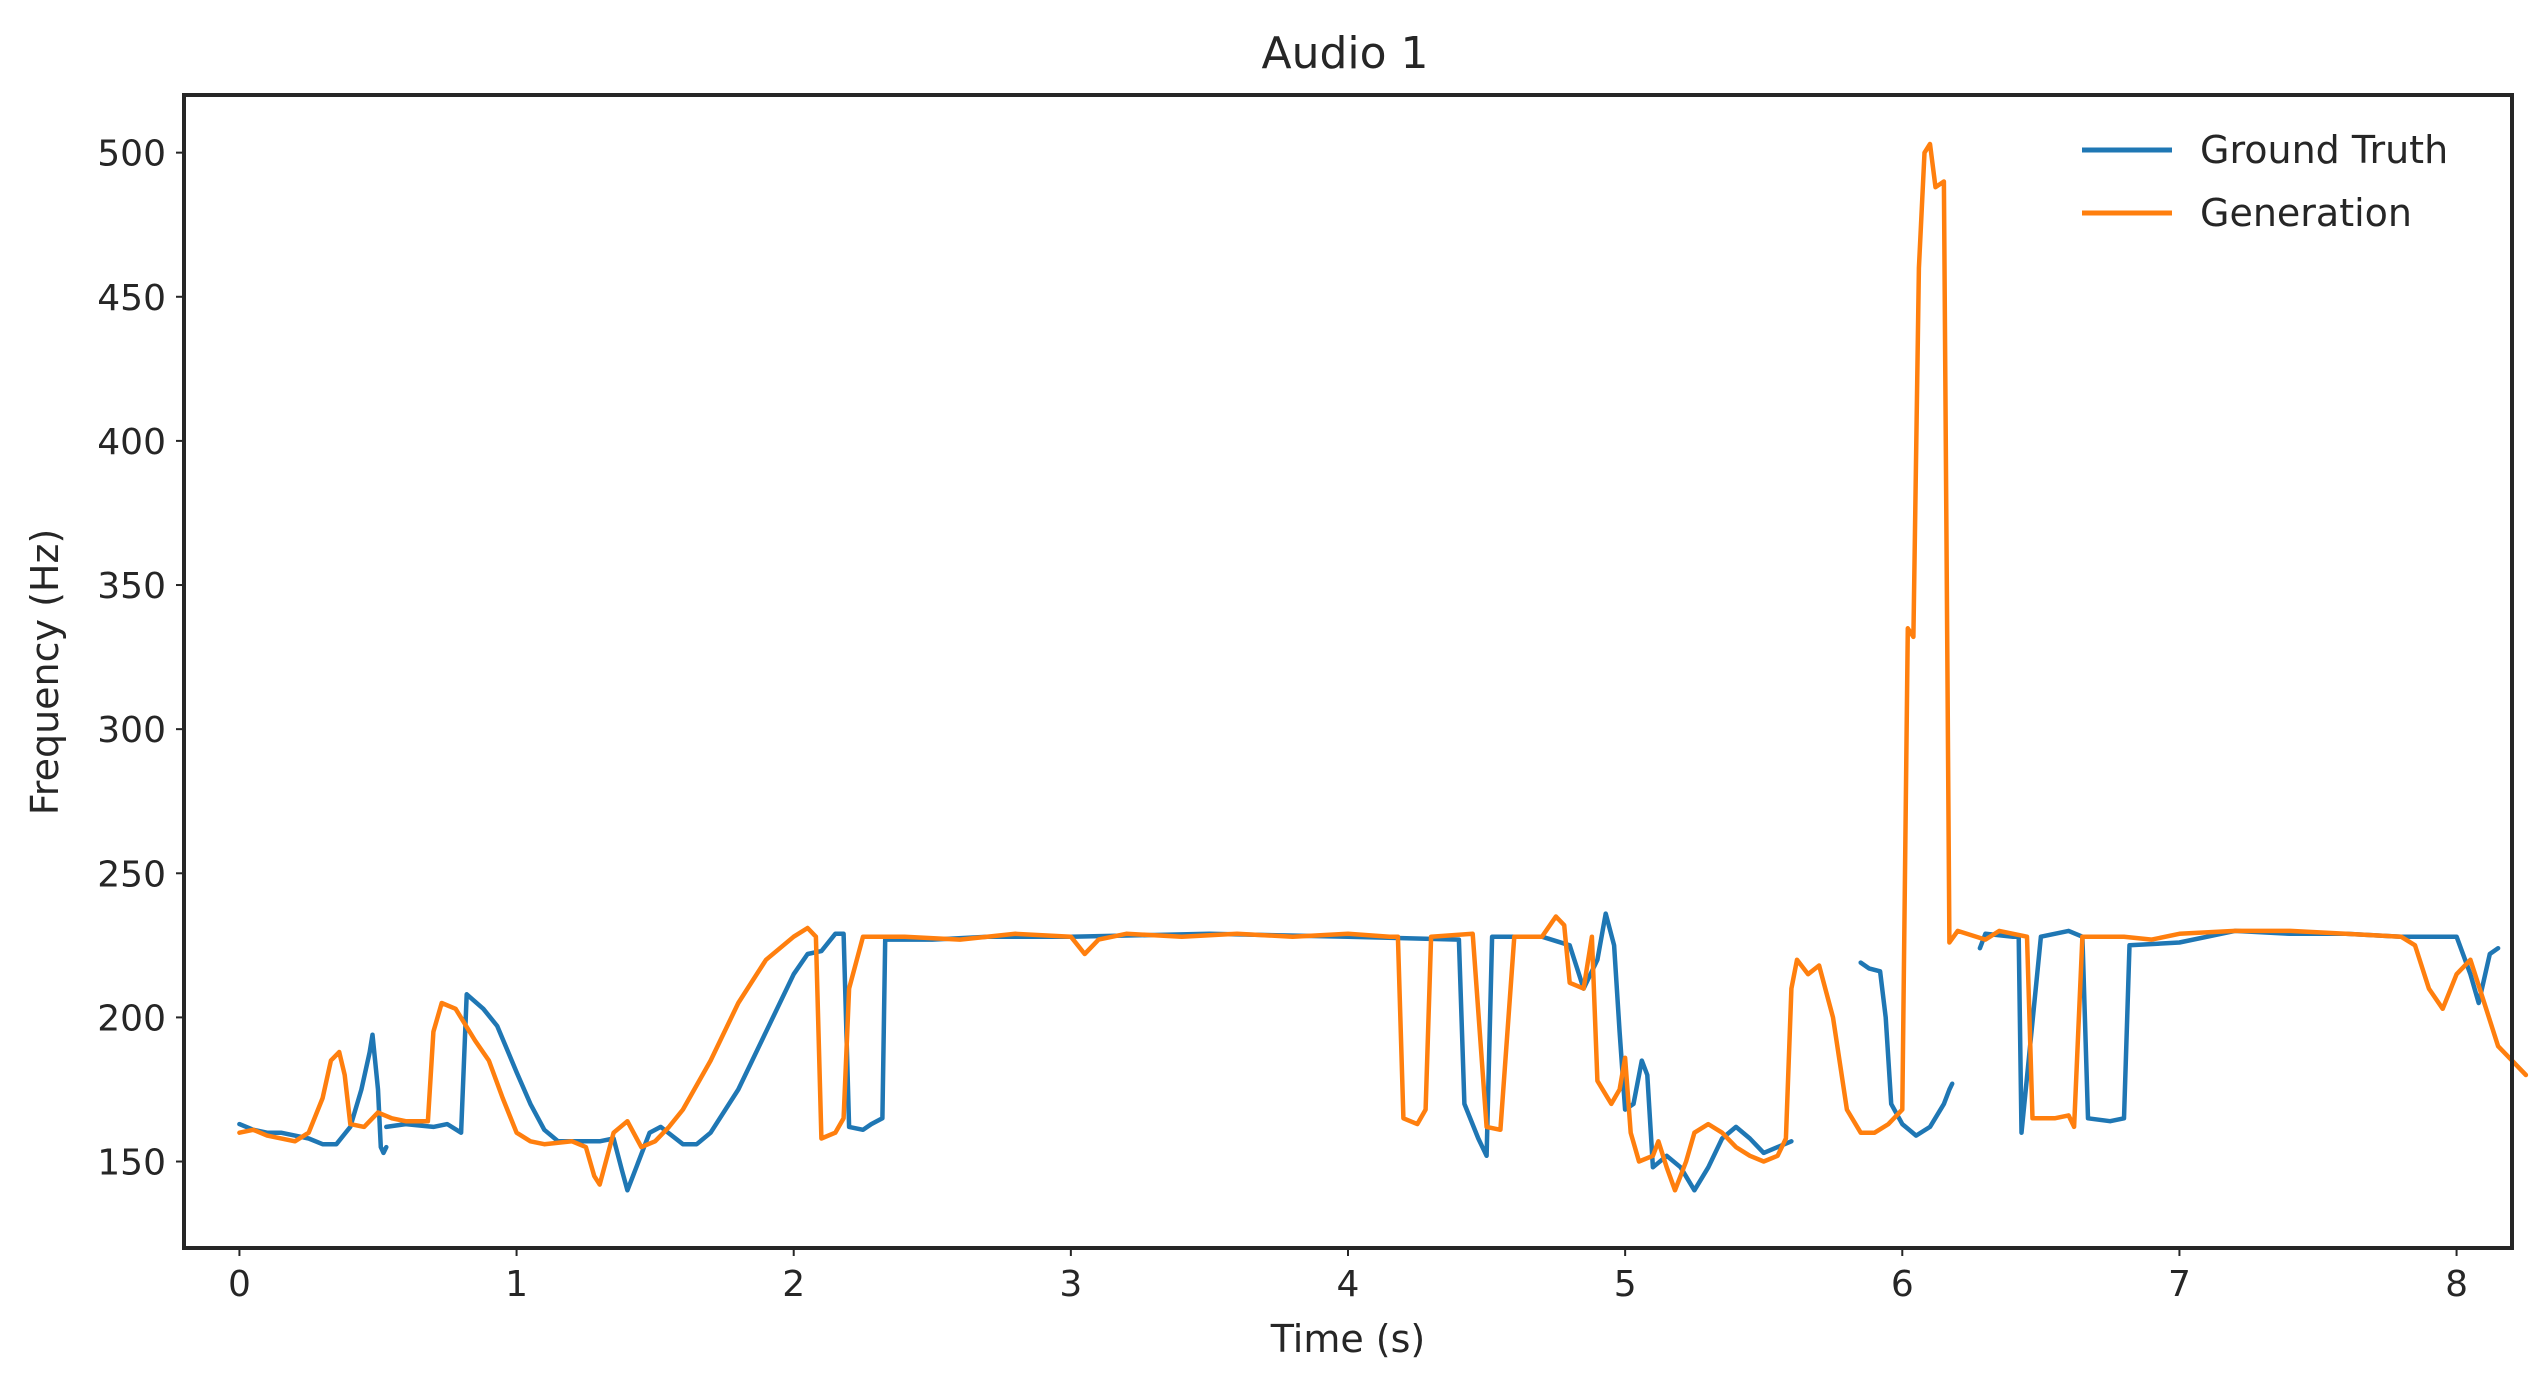 This screenshot has height=1393, width=2537. Describe the element at coordinates (140, 659) in the screenshot. I see `y-axis: 150 200 250 300 350 400 450 500` at that location.